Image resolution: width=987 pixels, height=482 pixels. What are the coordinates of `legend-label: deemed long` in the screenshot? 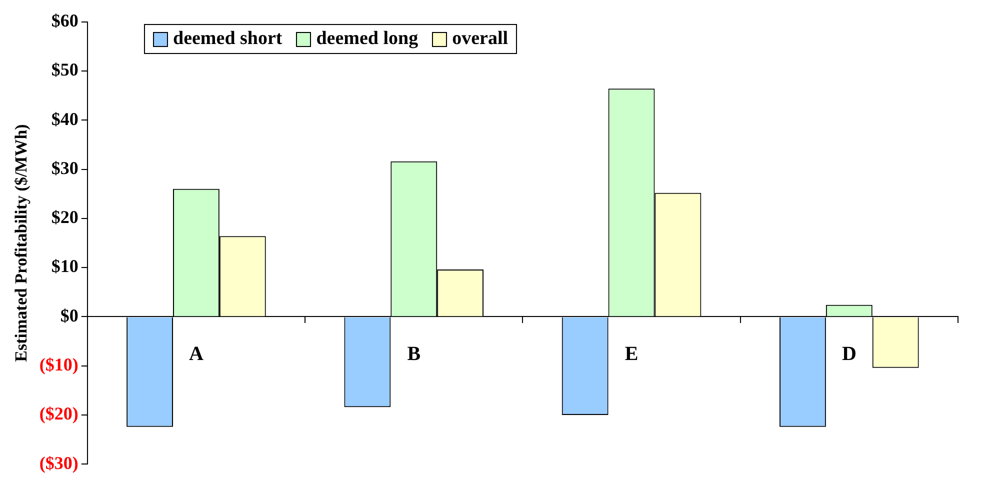 It's located at (367, 39).